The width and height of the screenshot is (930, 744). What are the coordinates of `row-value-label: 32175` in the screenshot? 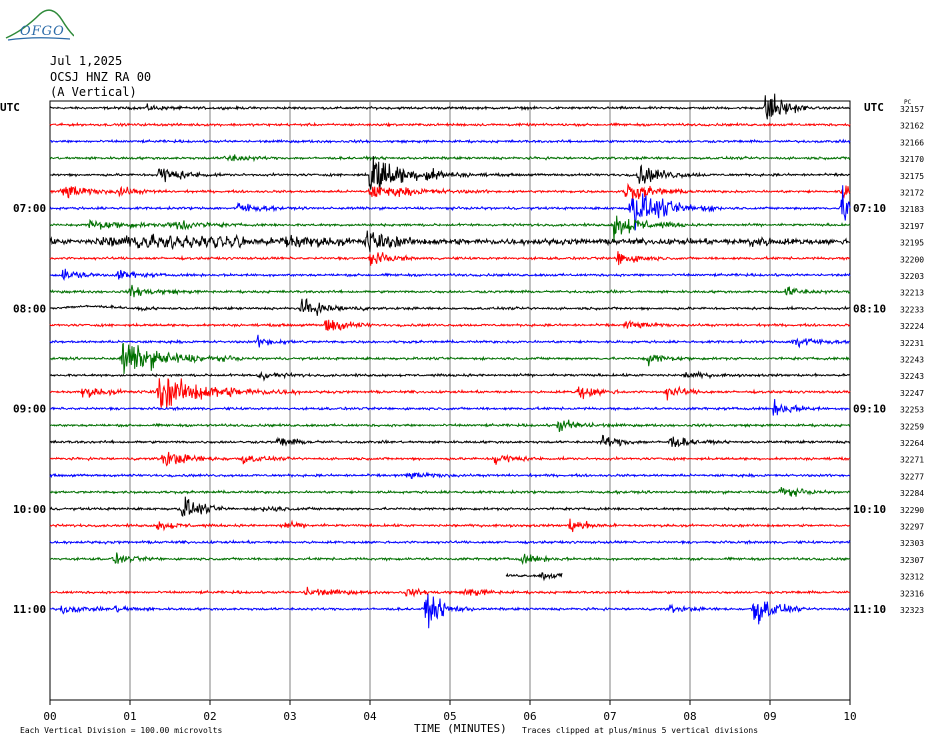 It's located at (912, 176).